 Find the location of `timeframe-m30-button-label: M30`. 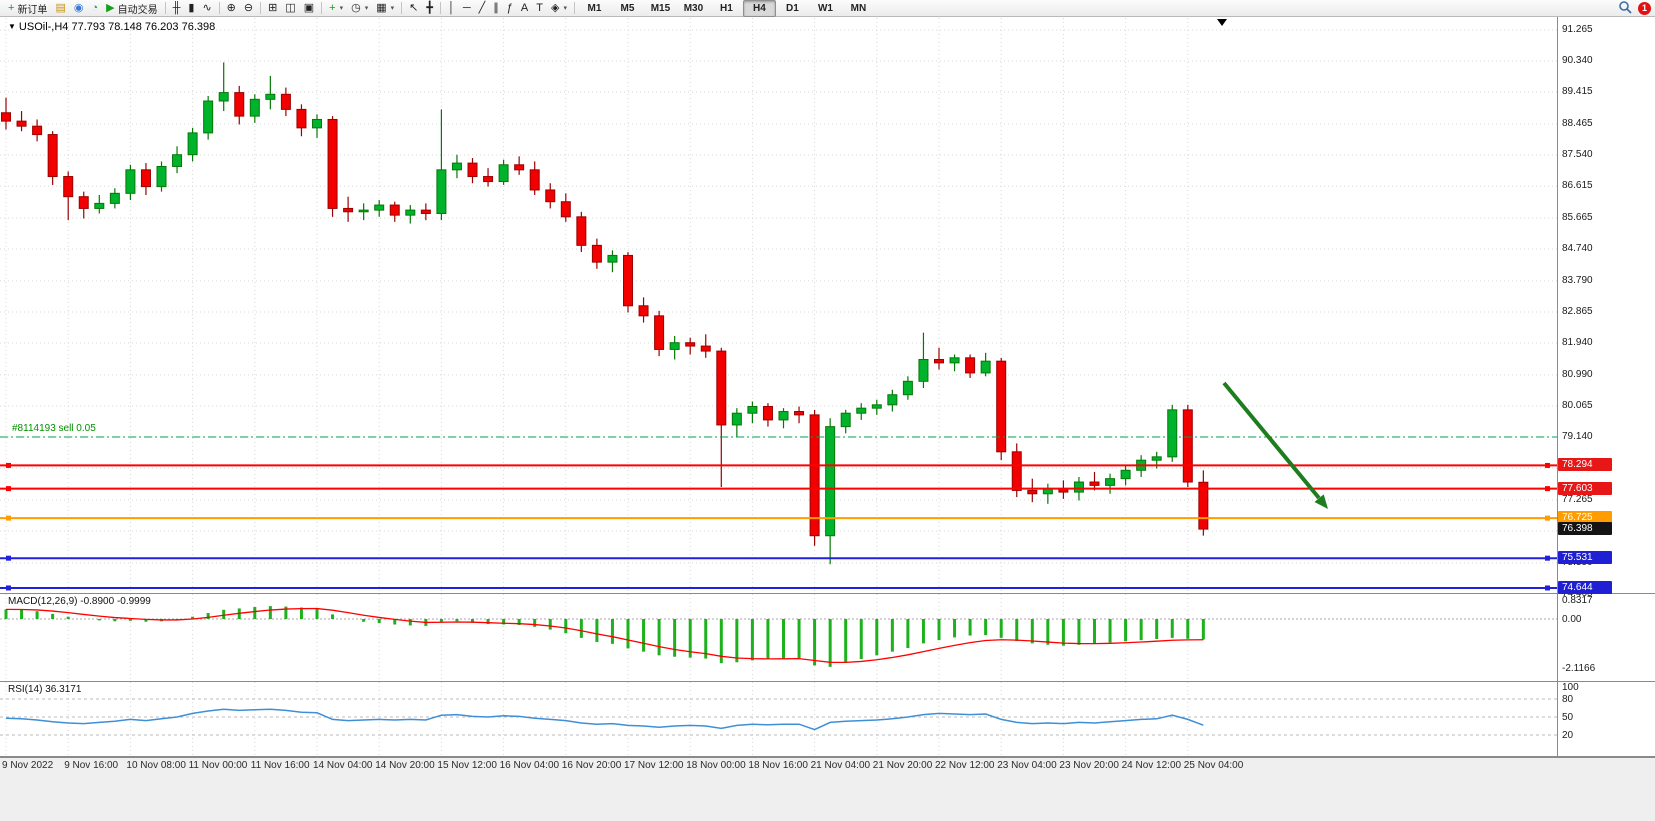

timeframe-m30-button-label: M30 is located at coordinates (693, 8).